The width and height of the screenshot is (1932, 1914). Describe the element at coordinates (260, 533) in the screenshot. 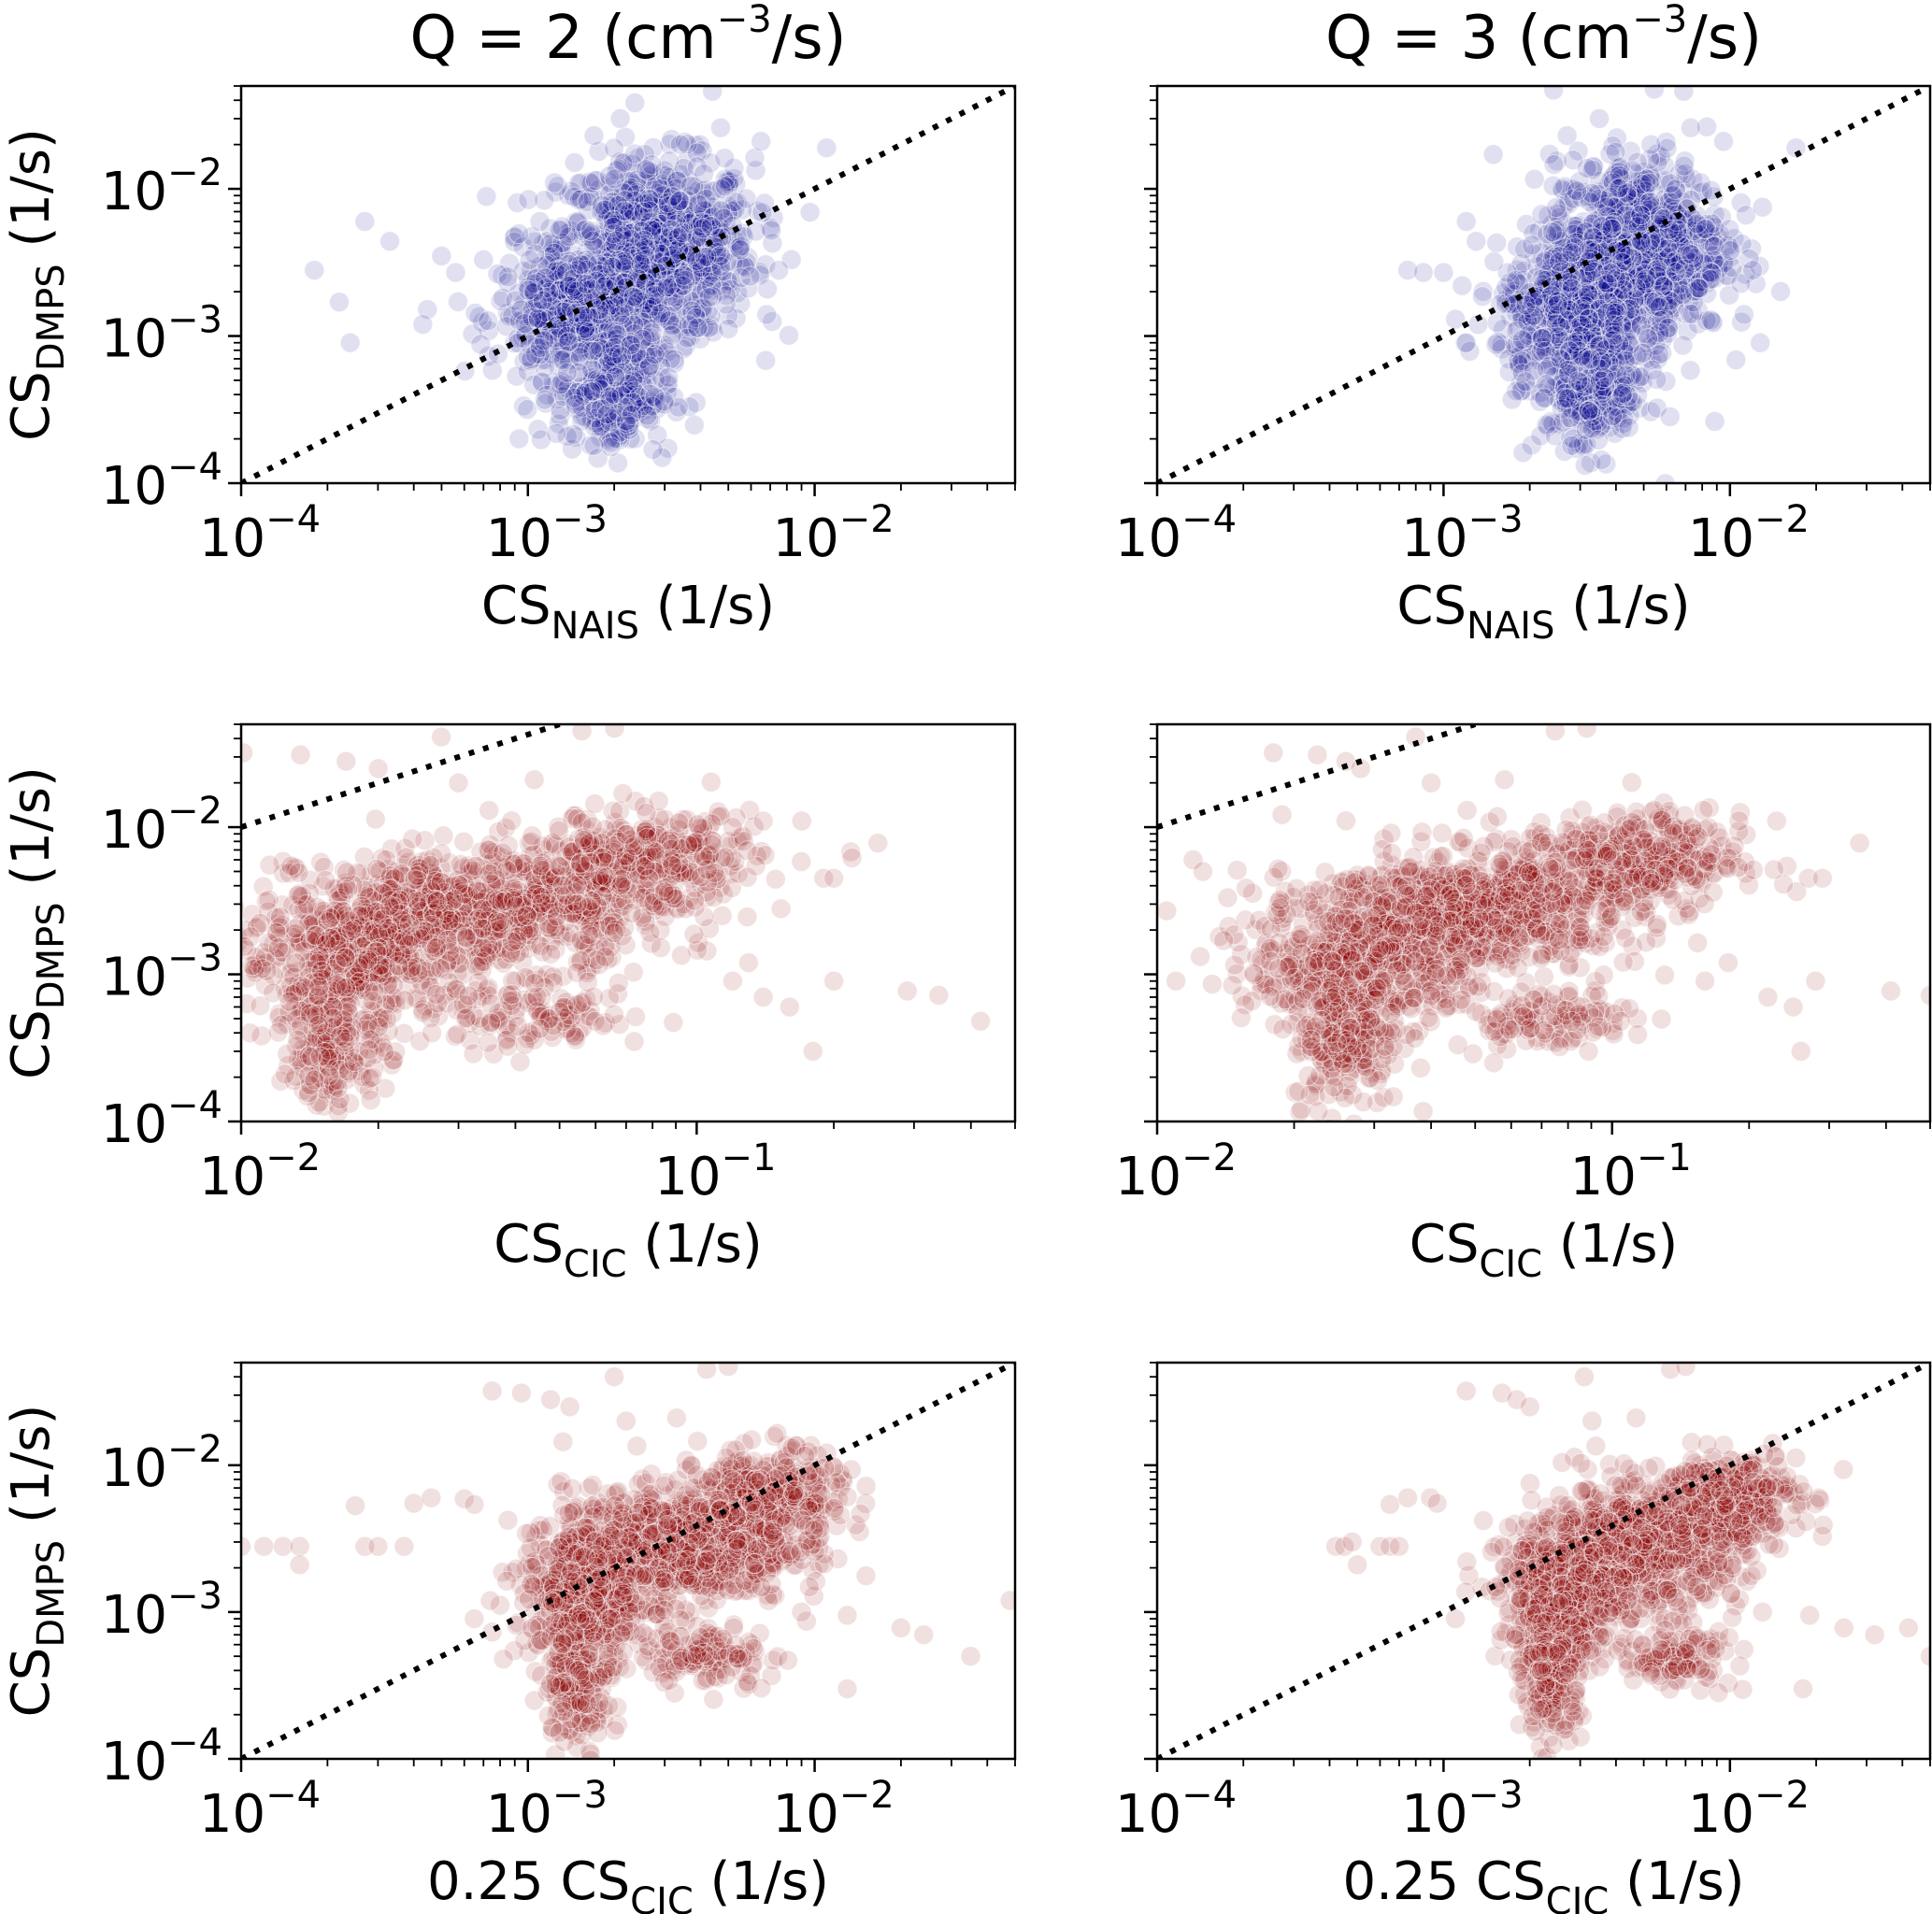

I see `x-tick-label: 10⁻⁴` at that location.